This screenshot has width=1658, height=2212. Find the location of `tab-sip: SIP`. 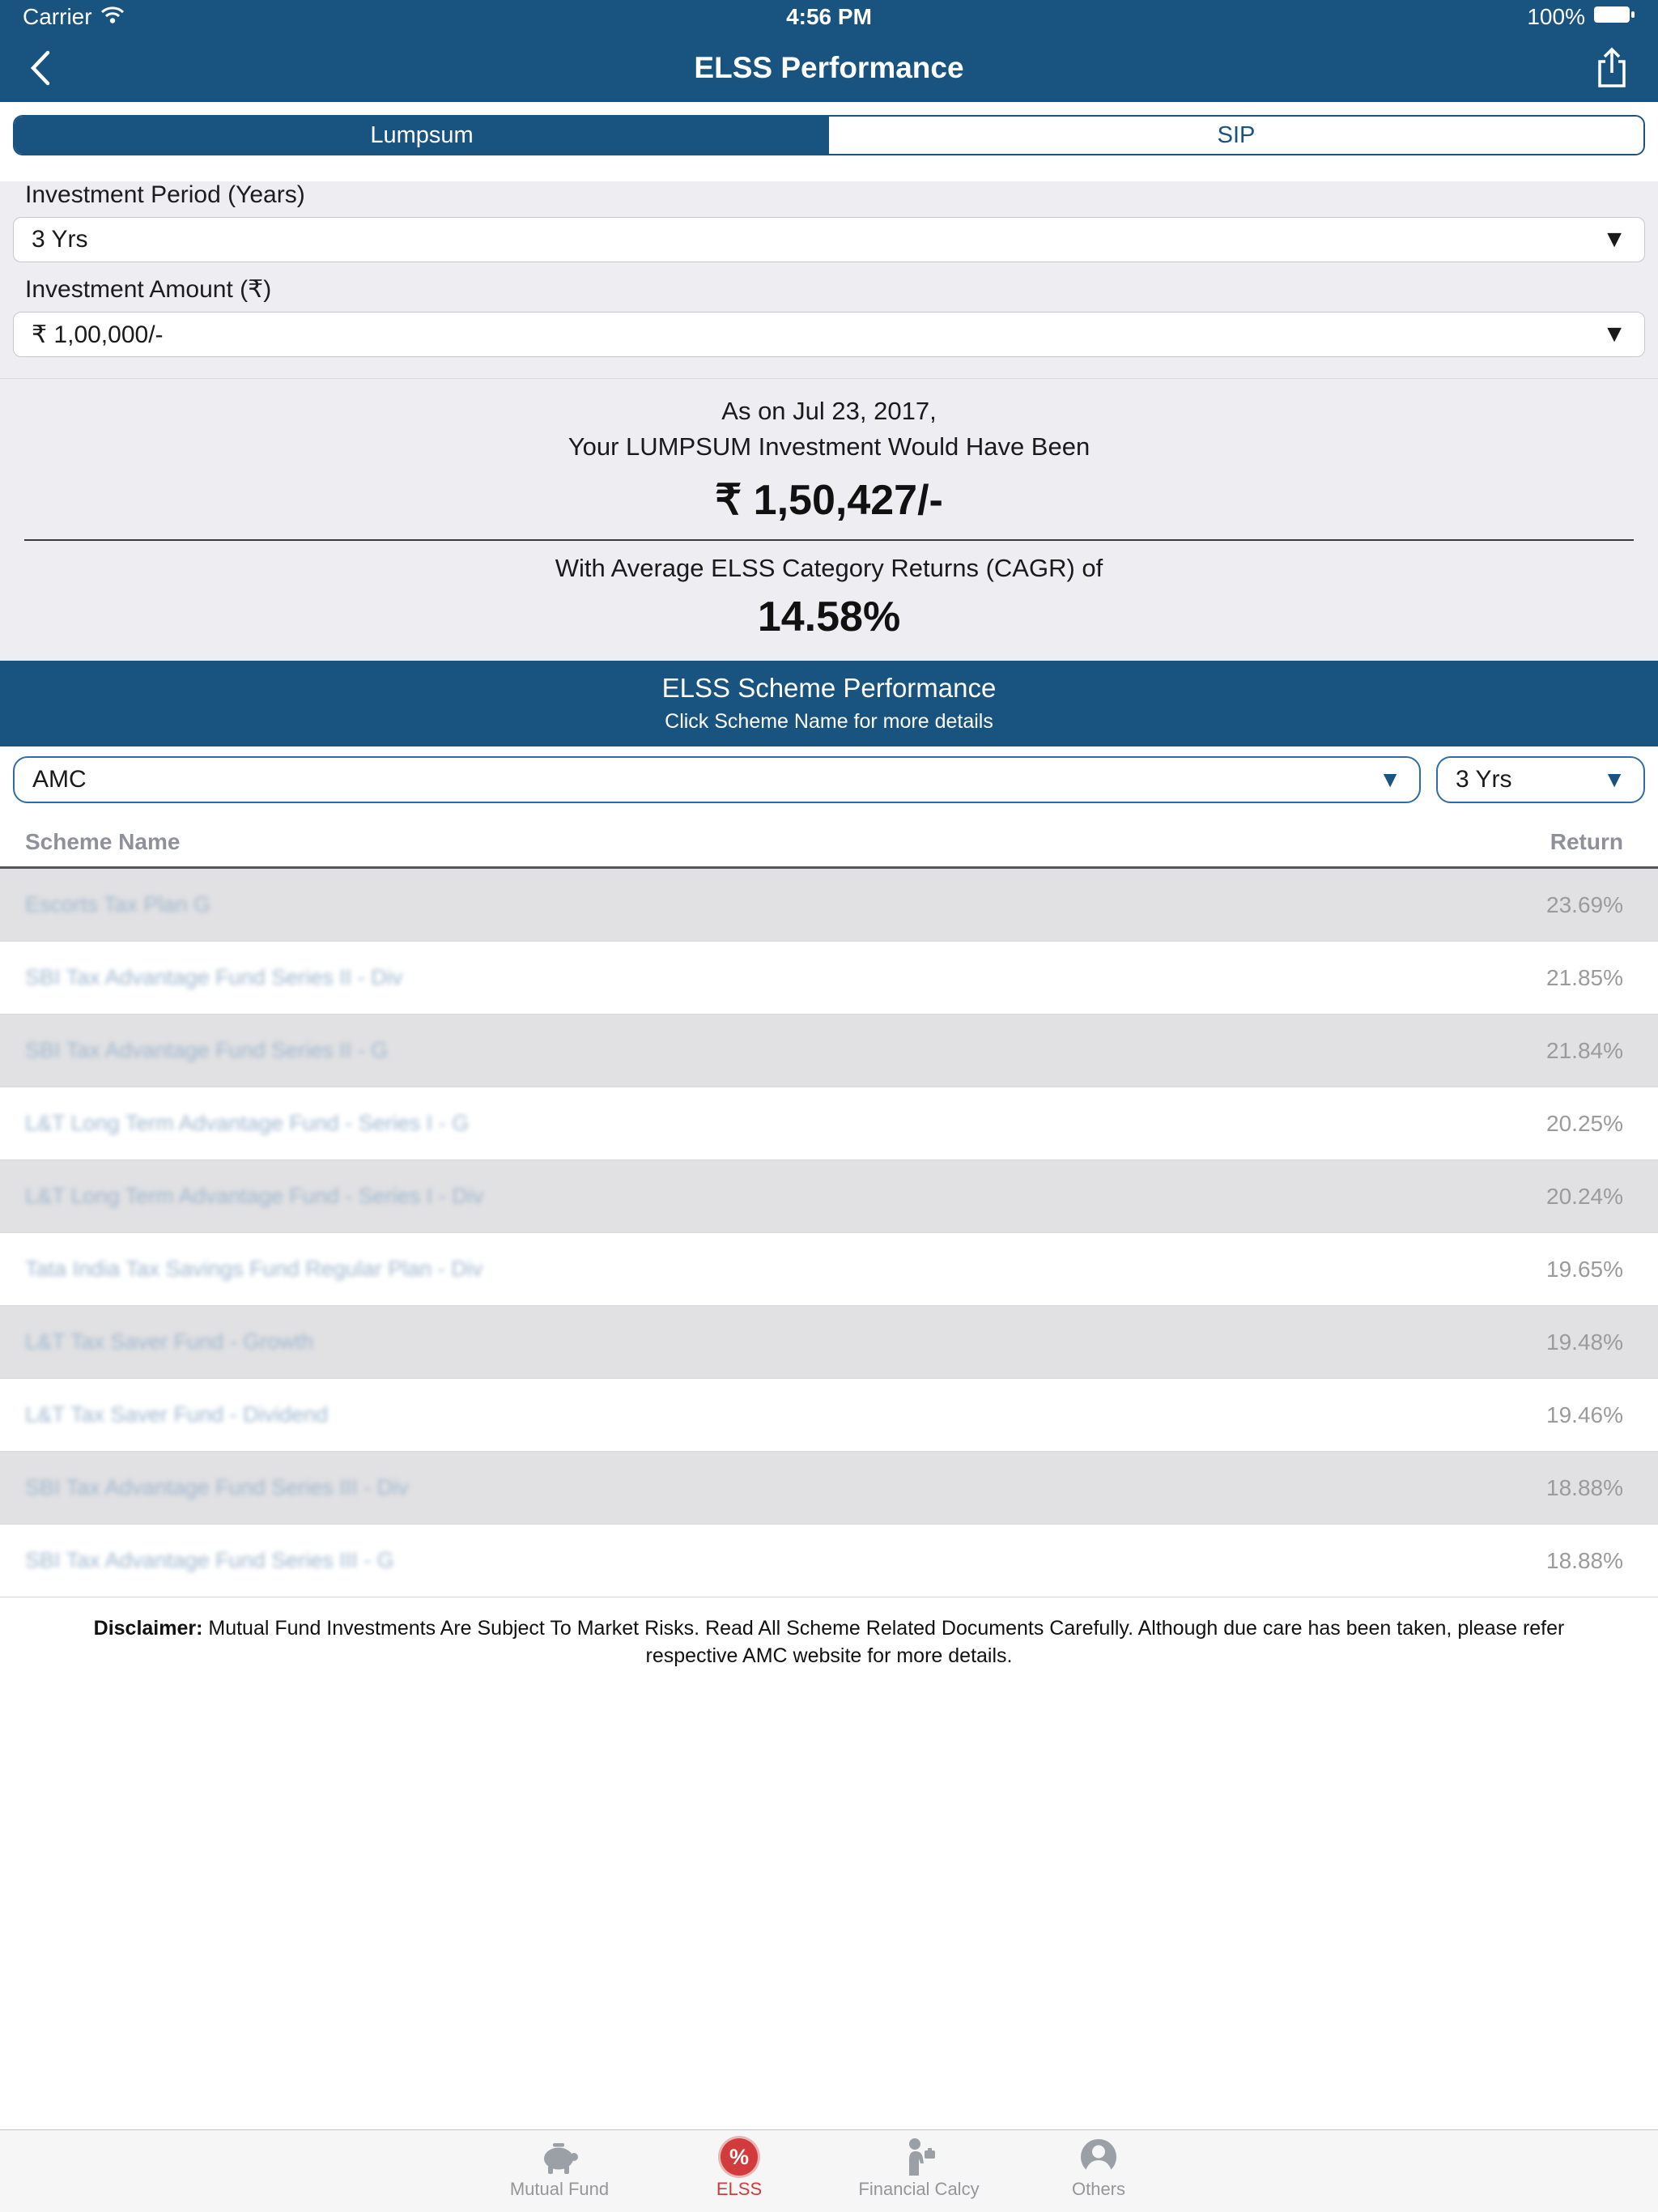

tab-sip: SIP is located at coordinates (1236, 136).